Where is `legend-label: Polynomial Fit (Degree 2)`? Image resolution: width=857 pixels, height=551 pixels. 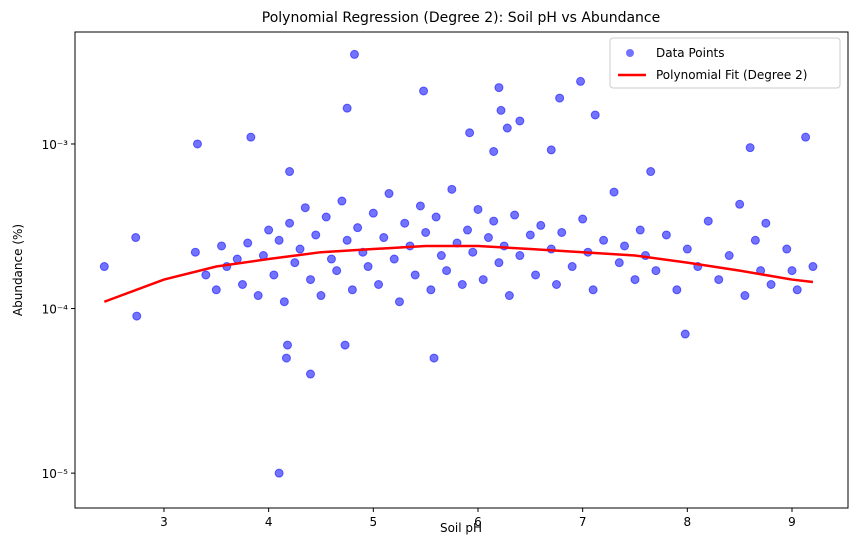 legend-label: Polynomial Fit (Degree 2) is located at coordinates (731, 75).